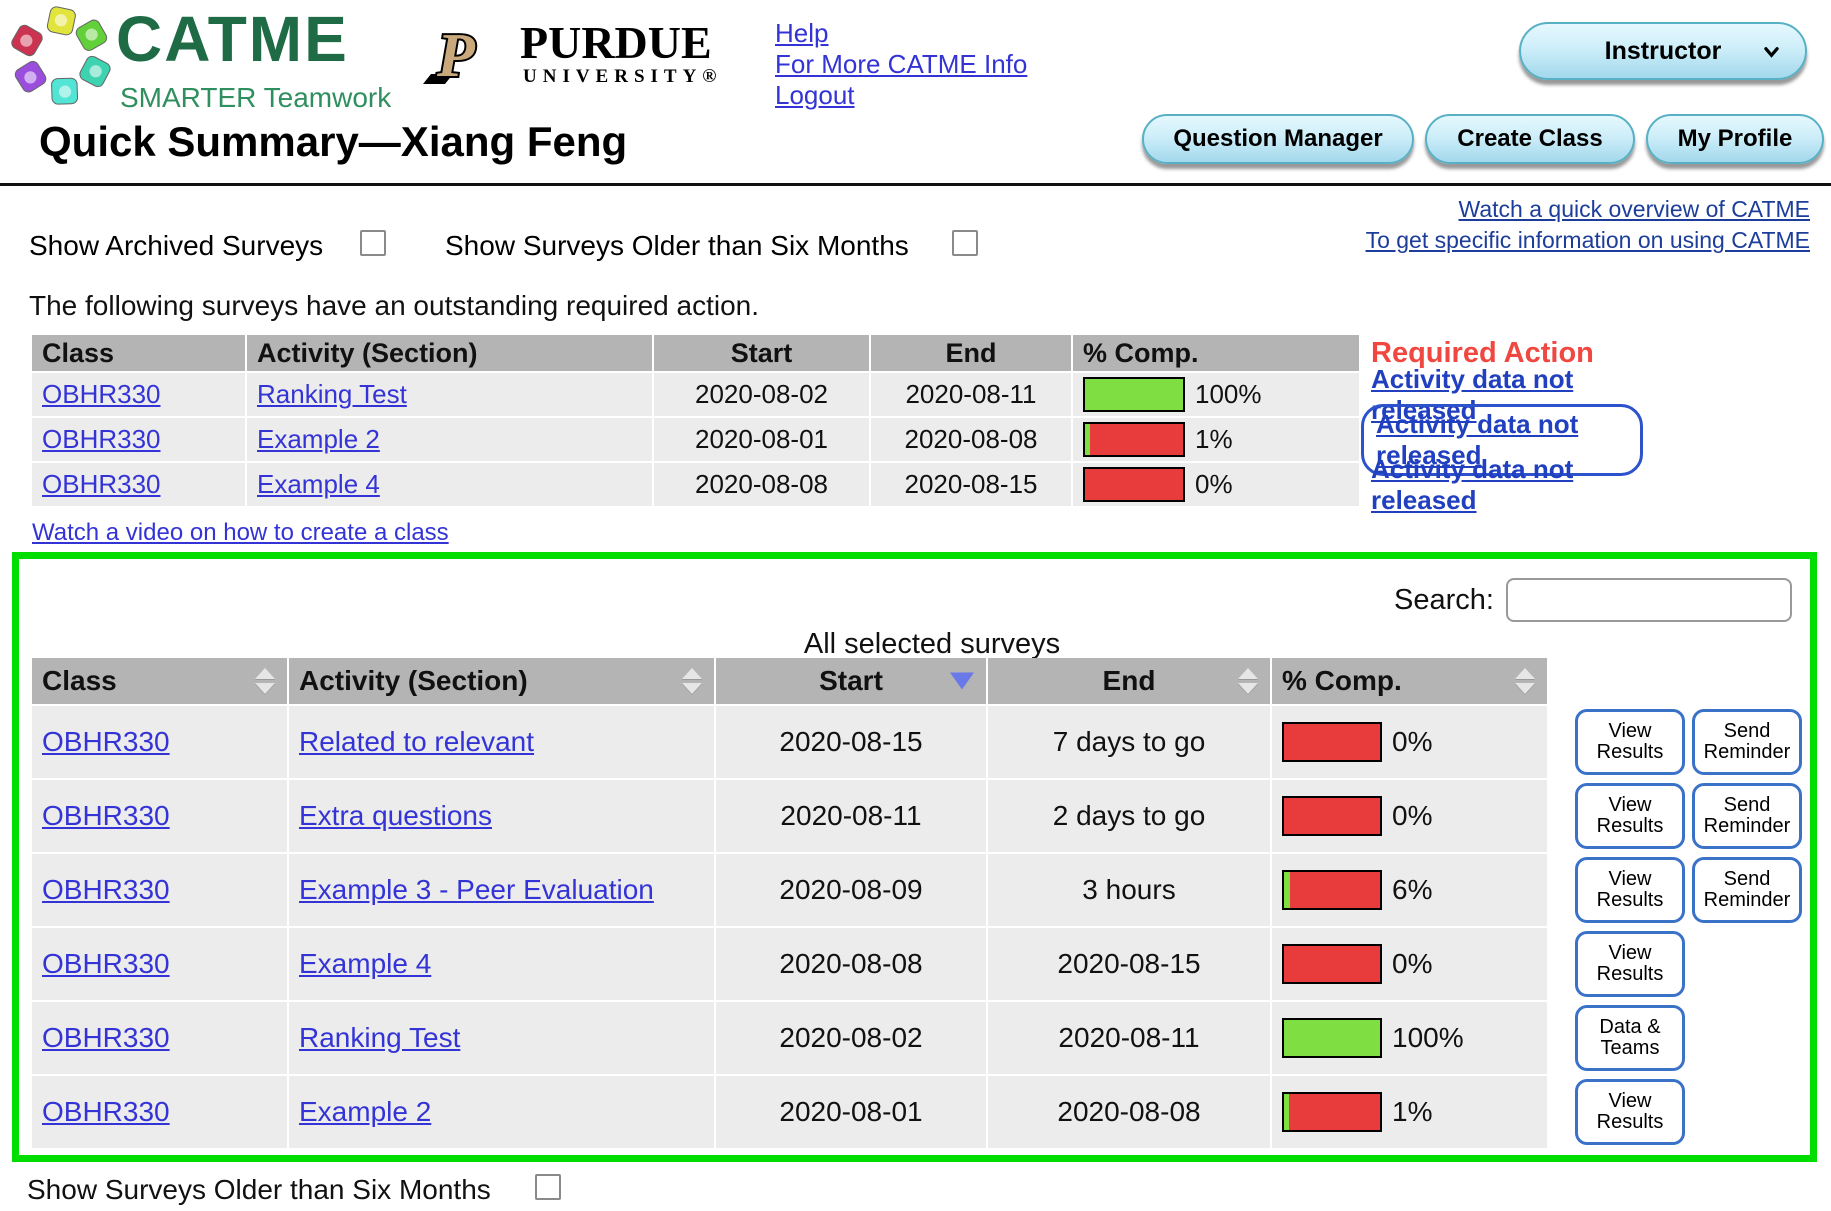  I want to click on search-input, so click(1649, 600).